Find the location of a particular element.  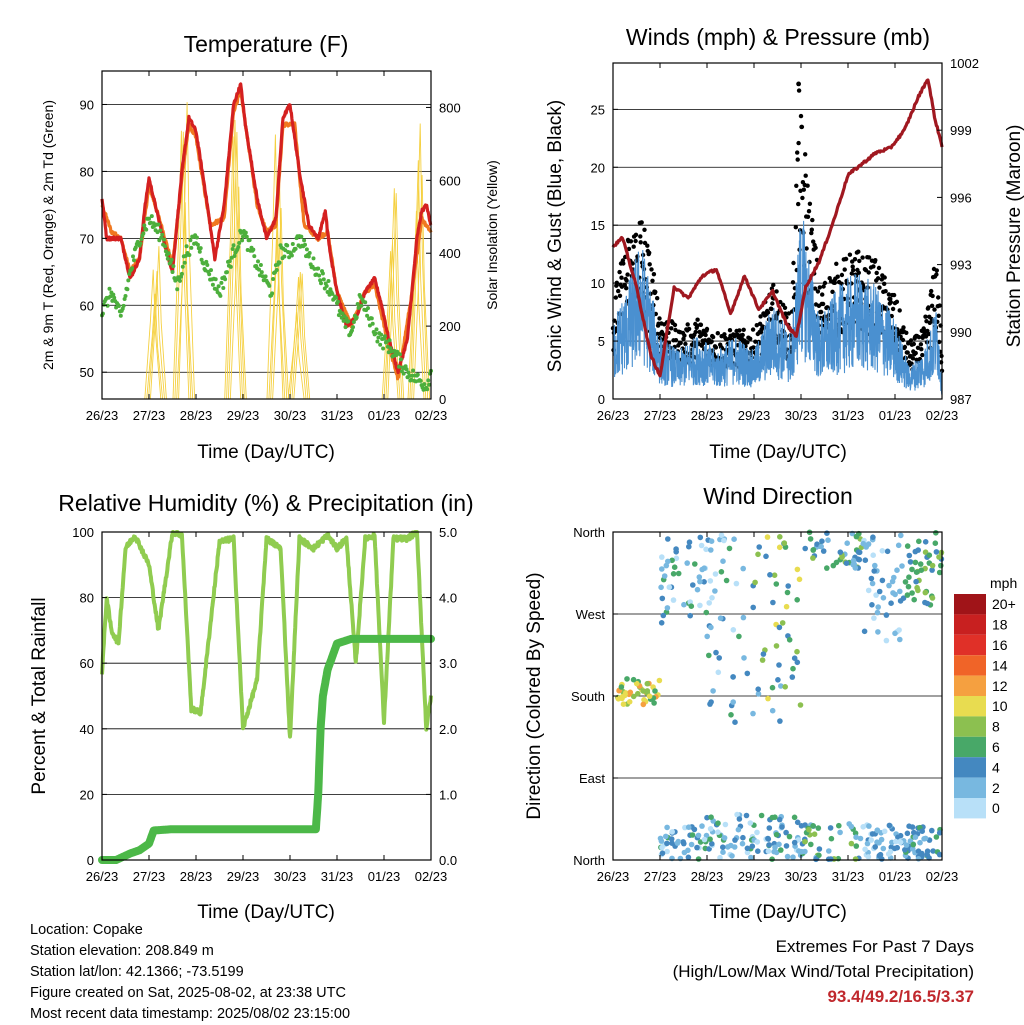

y-tick-label: 15 is located at coordinates (598, 225).